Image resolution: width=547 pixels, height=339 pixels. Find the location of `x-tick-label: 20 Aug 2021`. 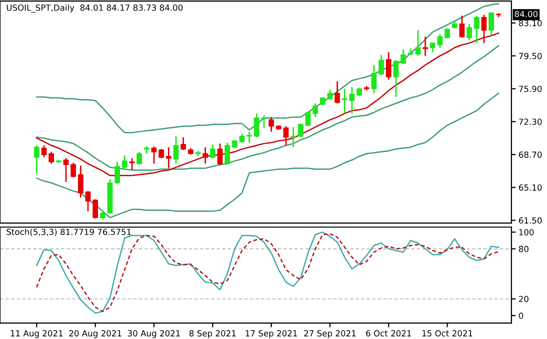

x-tick-label: 20 Aug 2021 is located at coordinates (95, 334).